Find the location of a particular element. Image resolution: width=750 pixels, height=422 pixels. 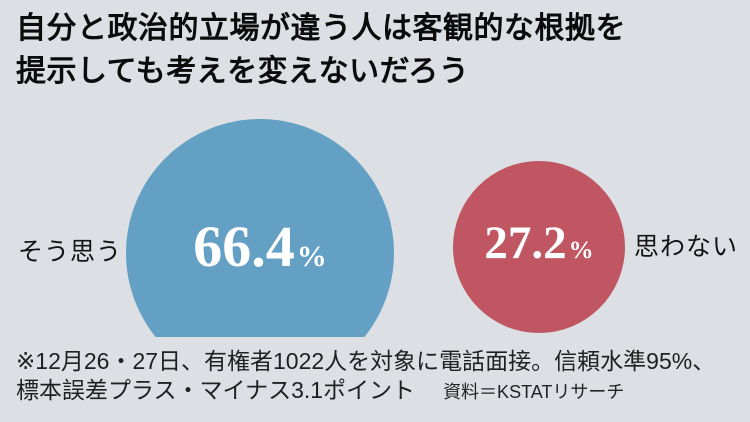

agree-value: 66.4% is located at coordinates (260, 246).